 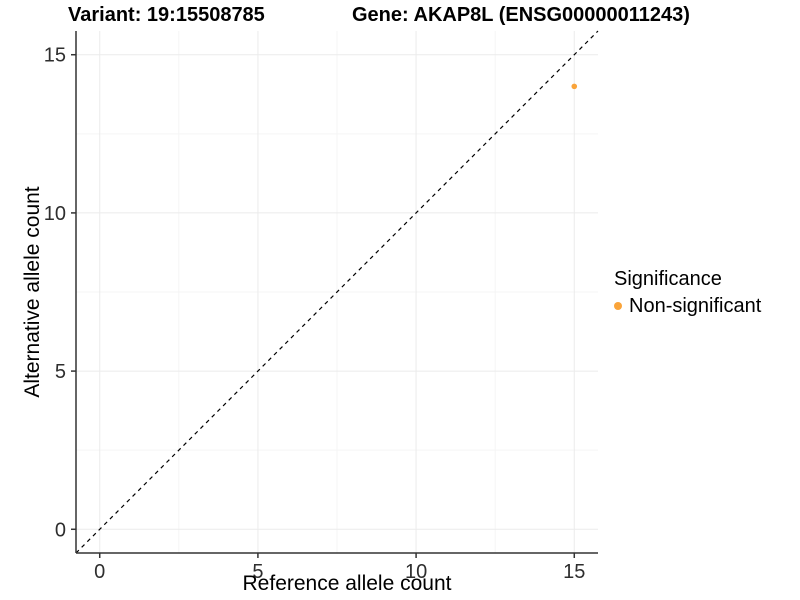 I want to click on plot-title-variant: Variant: 19:15508785, so click(x=166, y=15).